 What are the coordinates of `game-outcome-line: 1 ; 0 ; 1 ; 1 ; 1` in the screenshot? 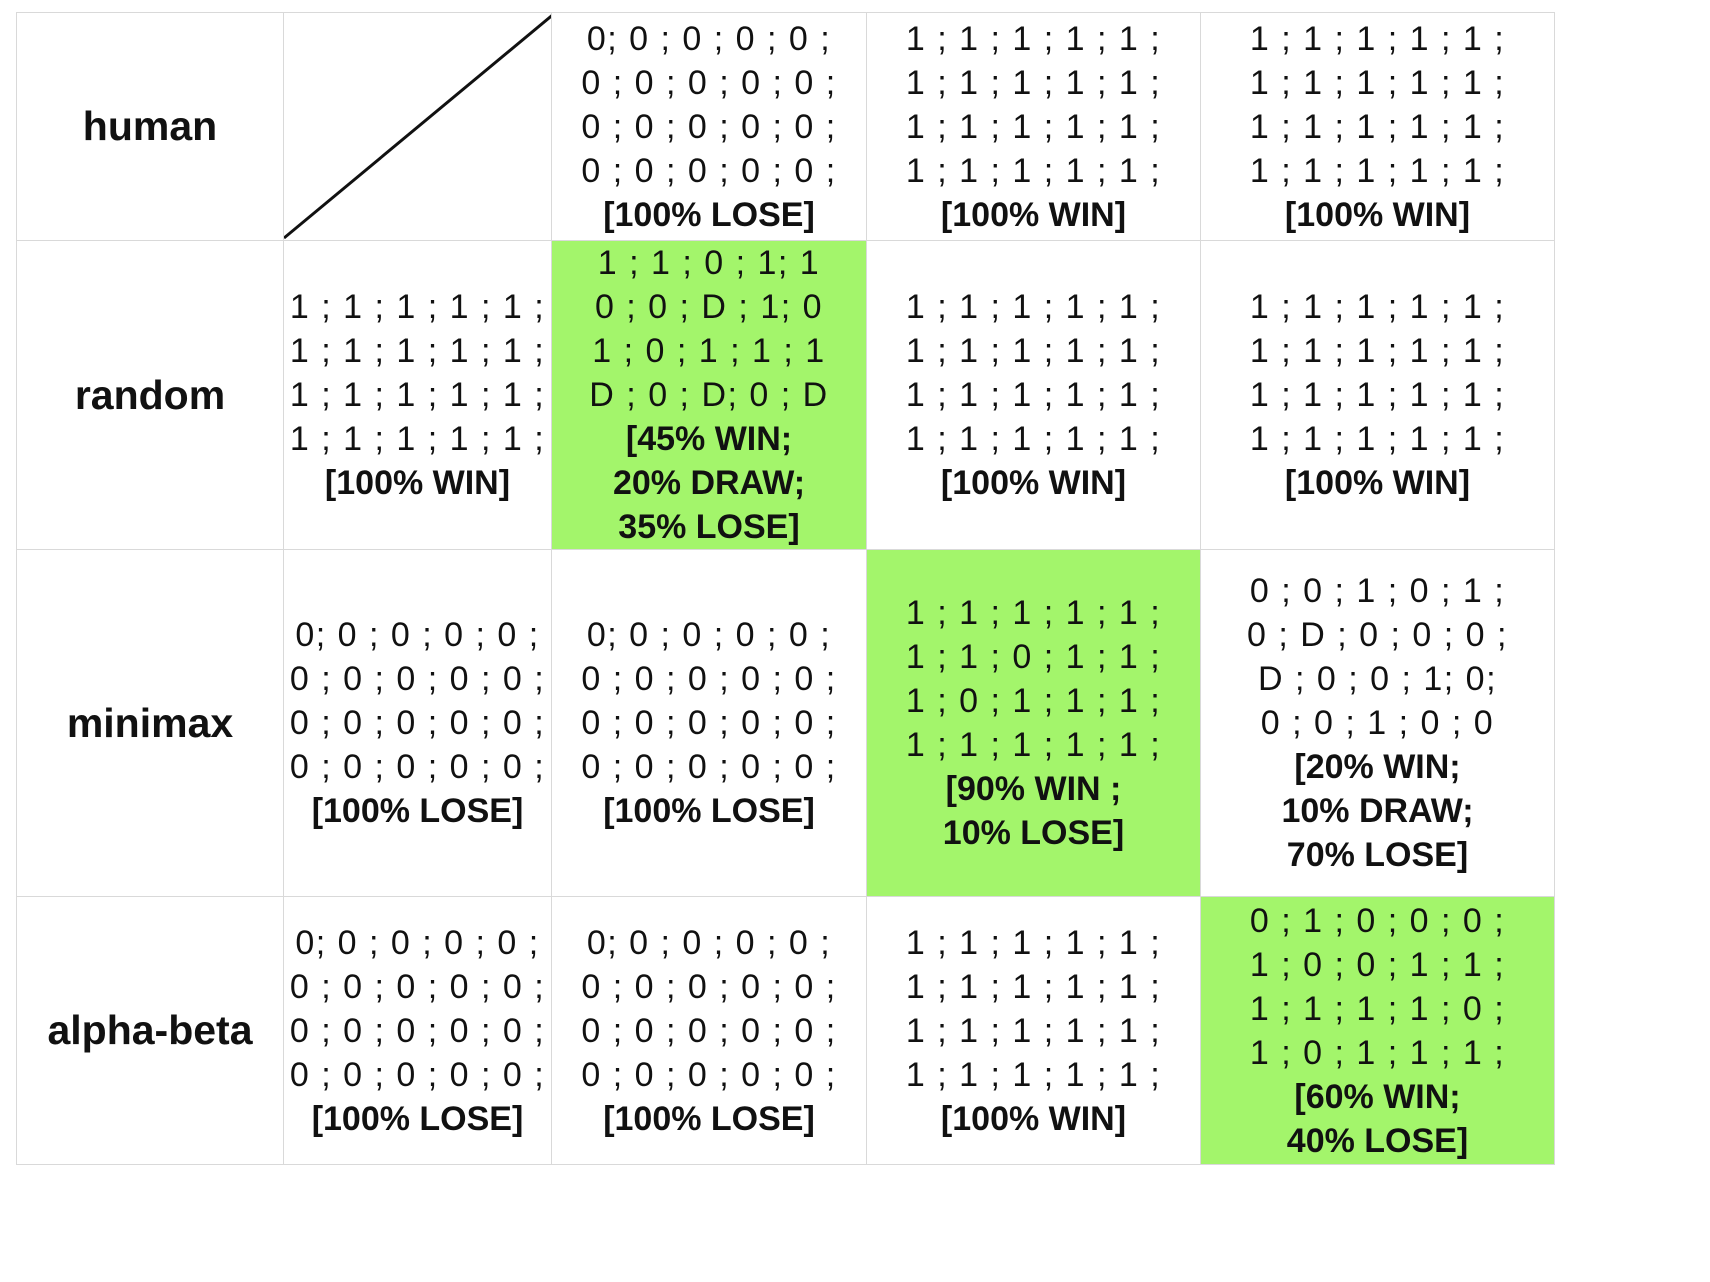 It's located at (709, 351).